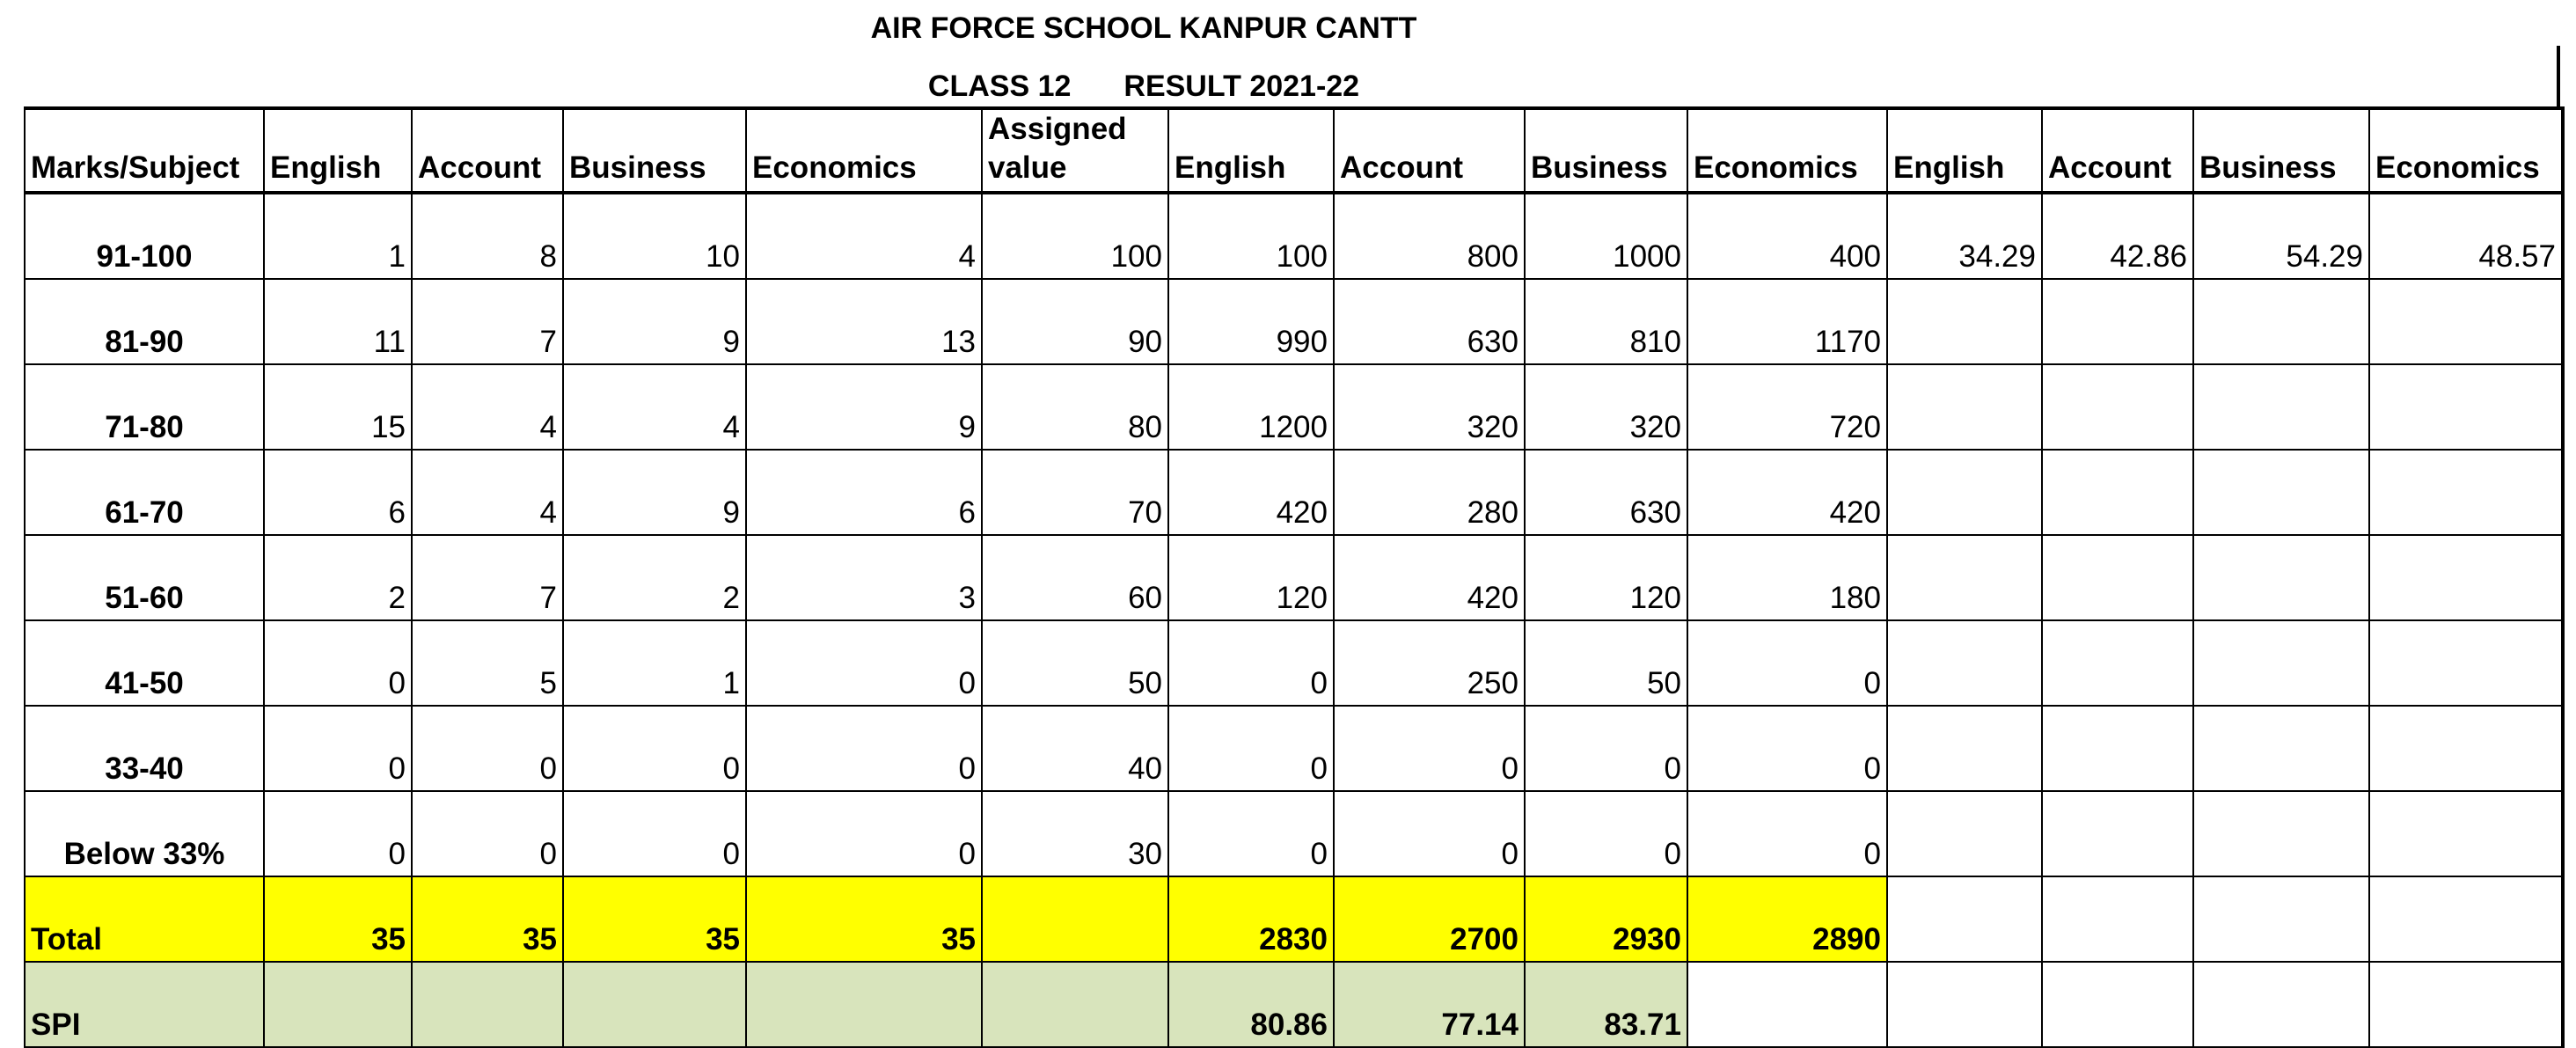 This screenshot has width=2576, height=1048. Describe the element at coordinates (1787, 578) in the screenshot. I see `table-cell: 180` at that location.